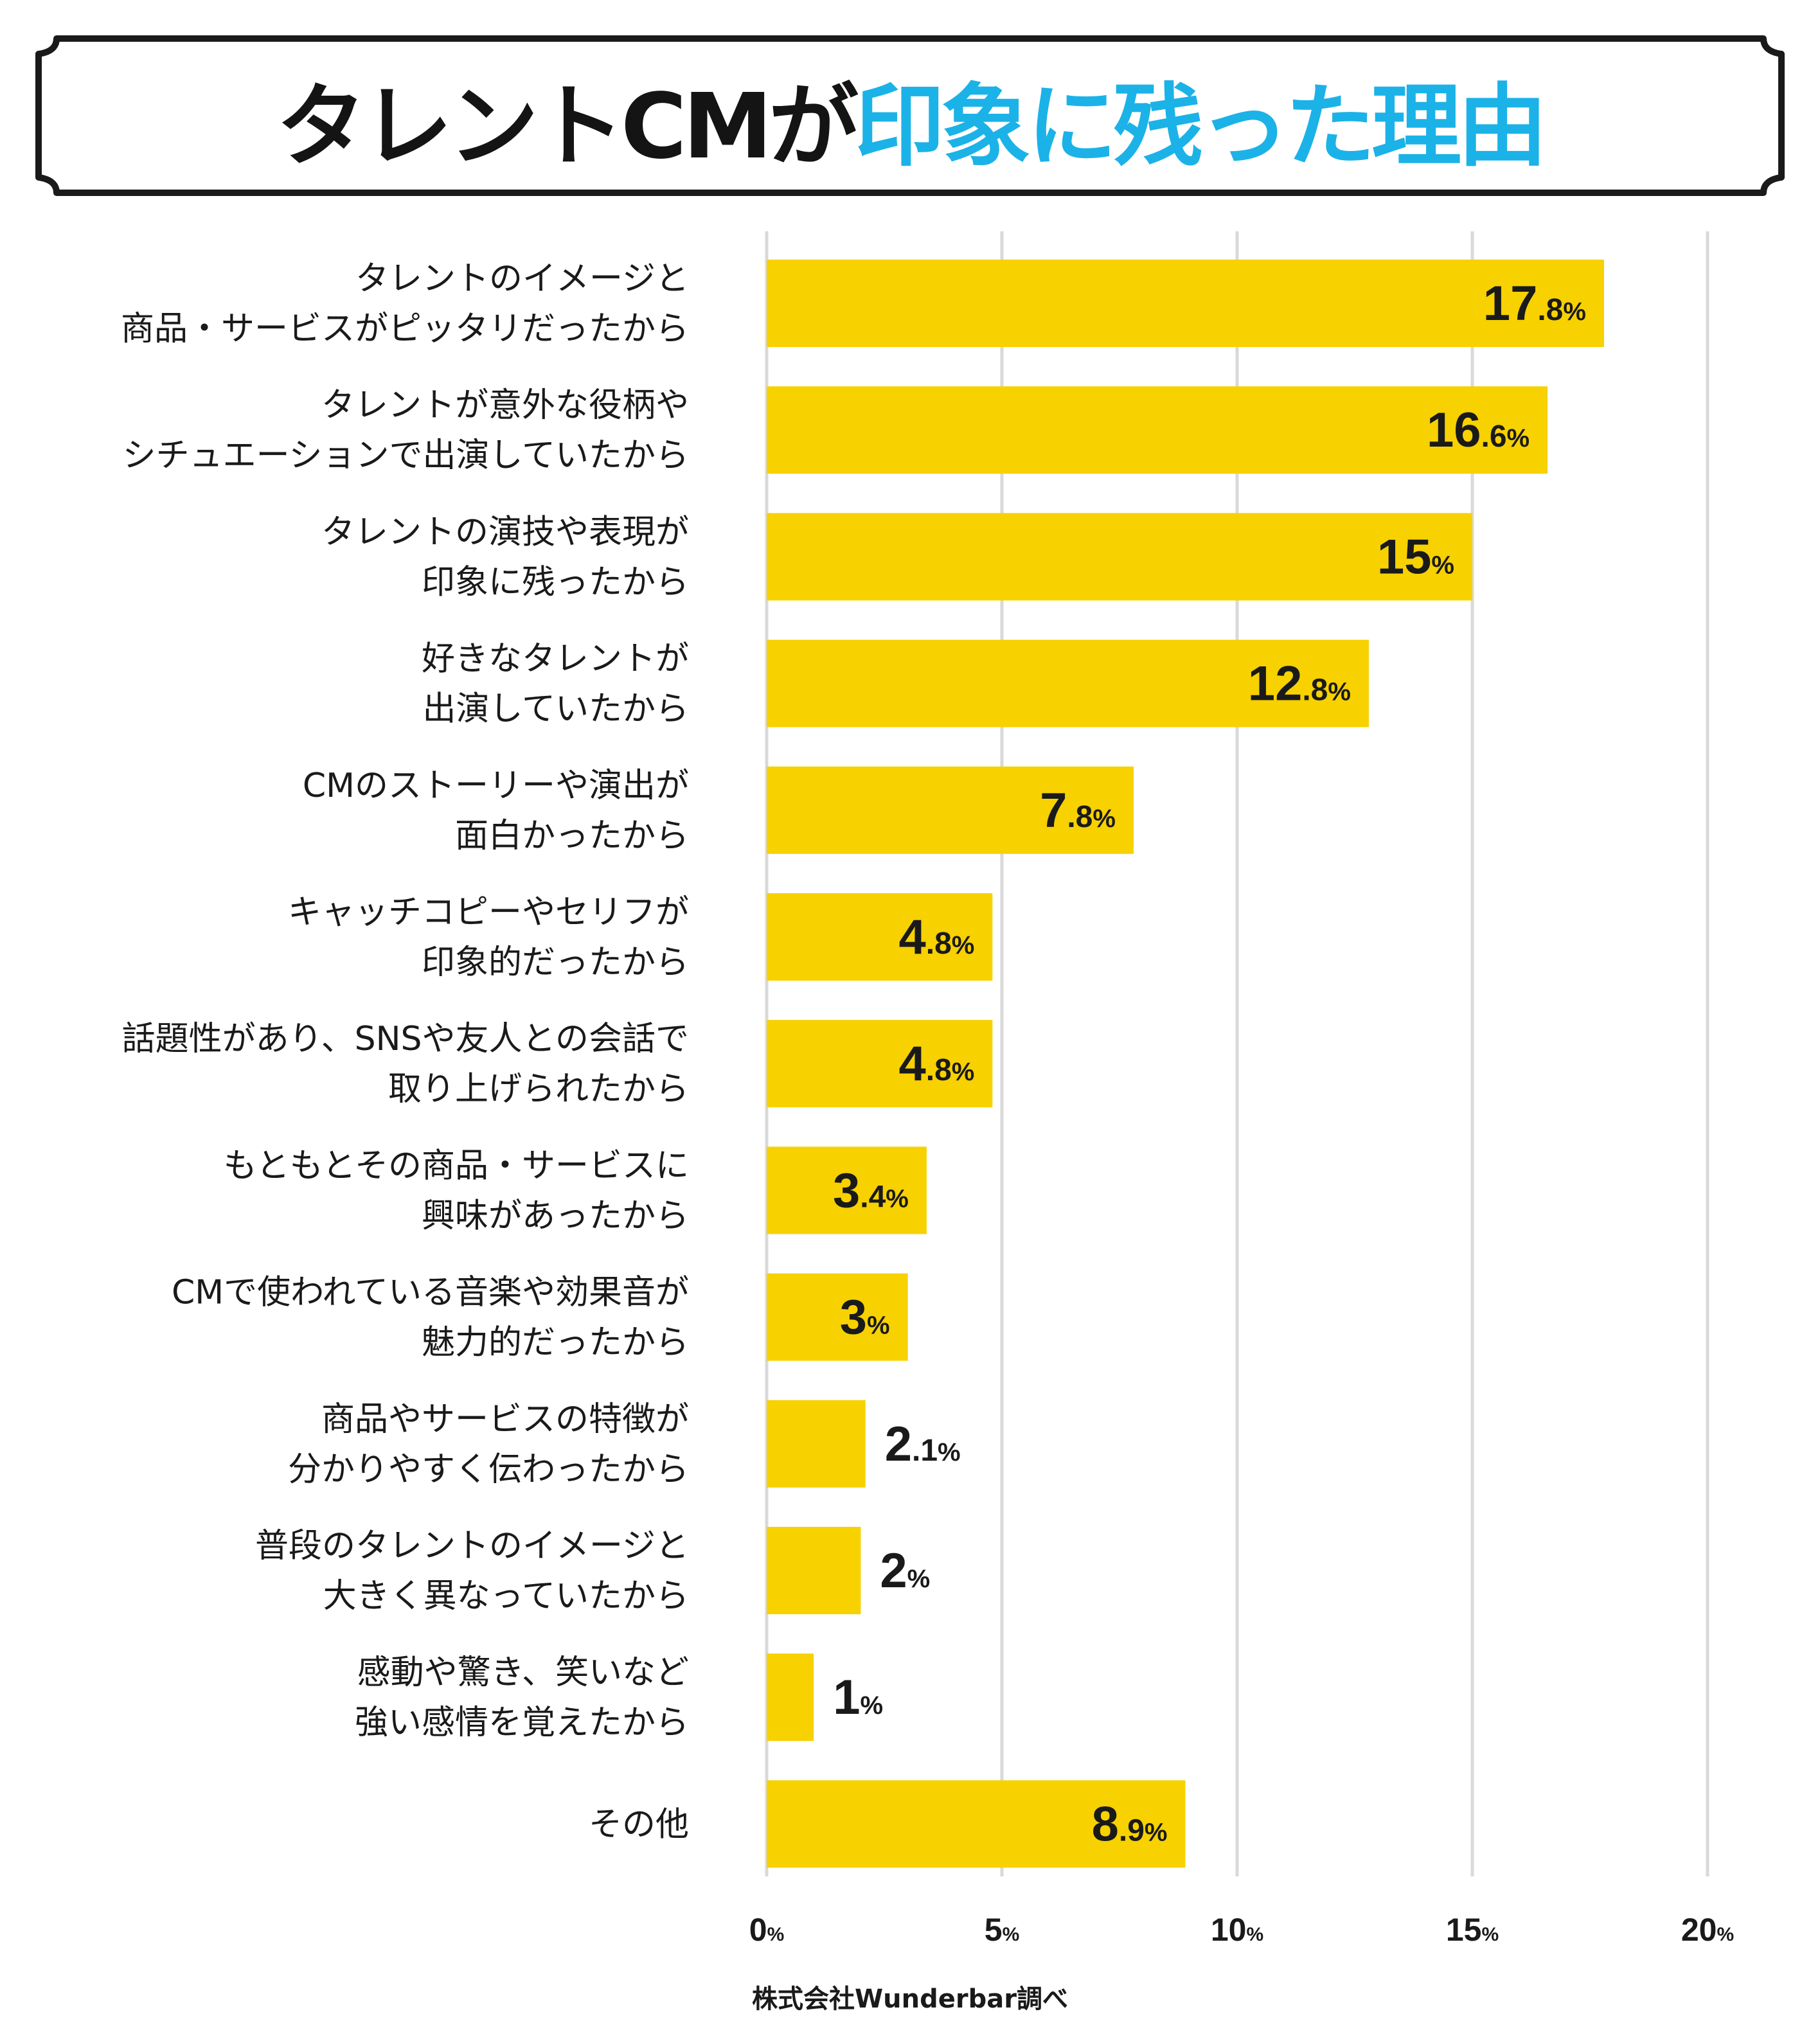 The image size is (1820, 2030). What do you see at coordinates (1078, 810) in the screenshot?
I see `bar-value-label: 7.8%` at bounding box center [1078, 810].